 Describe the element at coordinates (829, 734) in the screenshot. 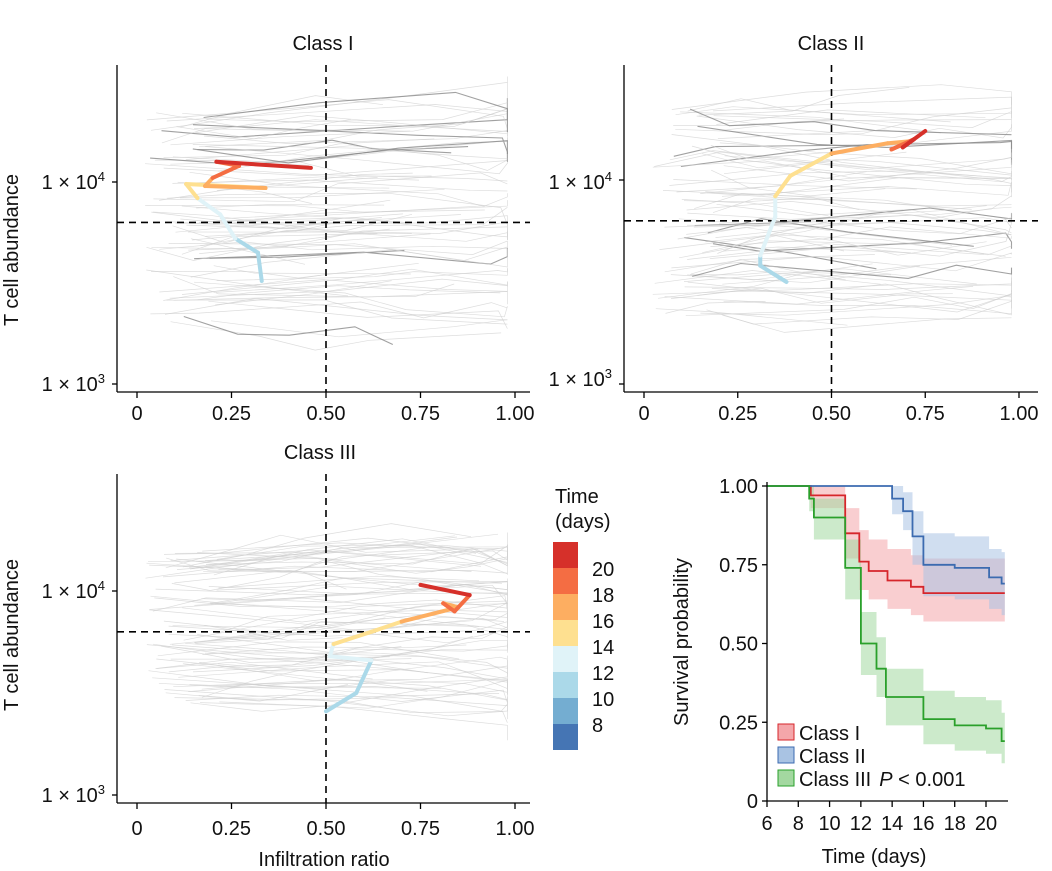

I see `legend-label: Class I` at that location.